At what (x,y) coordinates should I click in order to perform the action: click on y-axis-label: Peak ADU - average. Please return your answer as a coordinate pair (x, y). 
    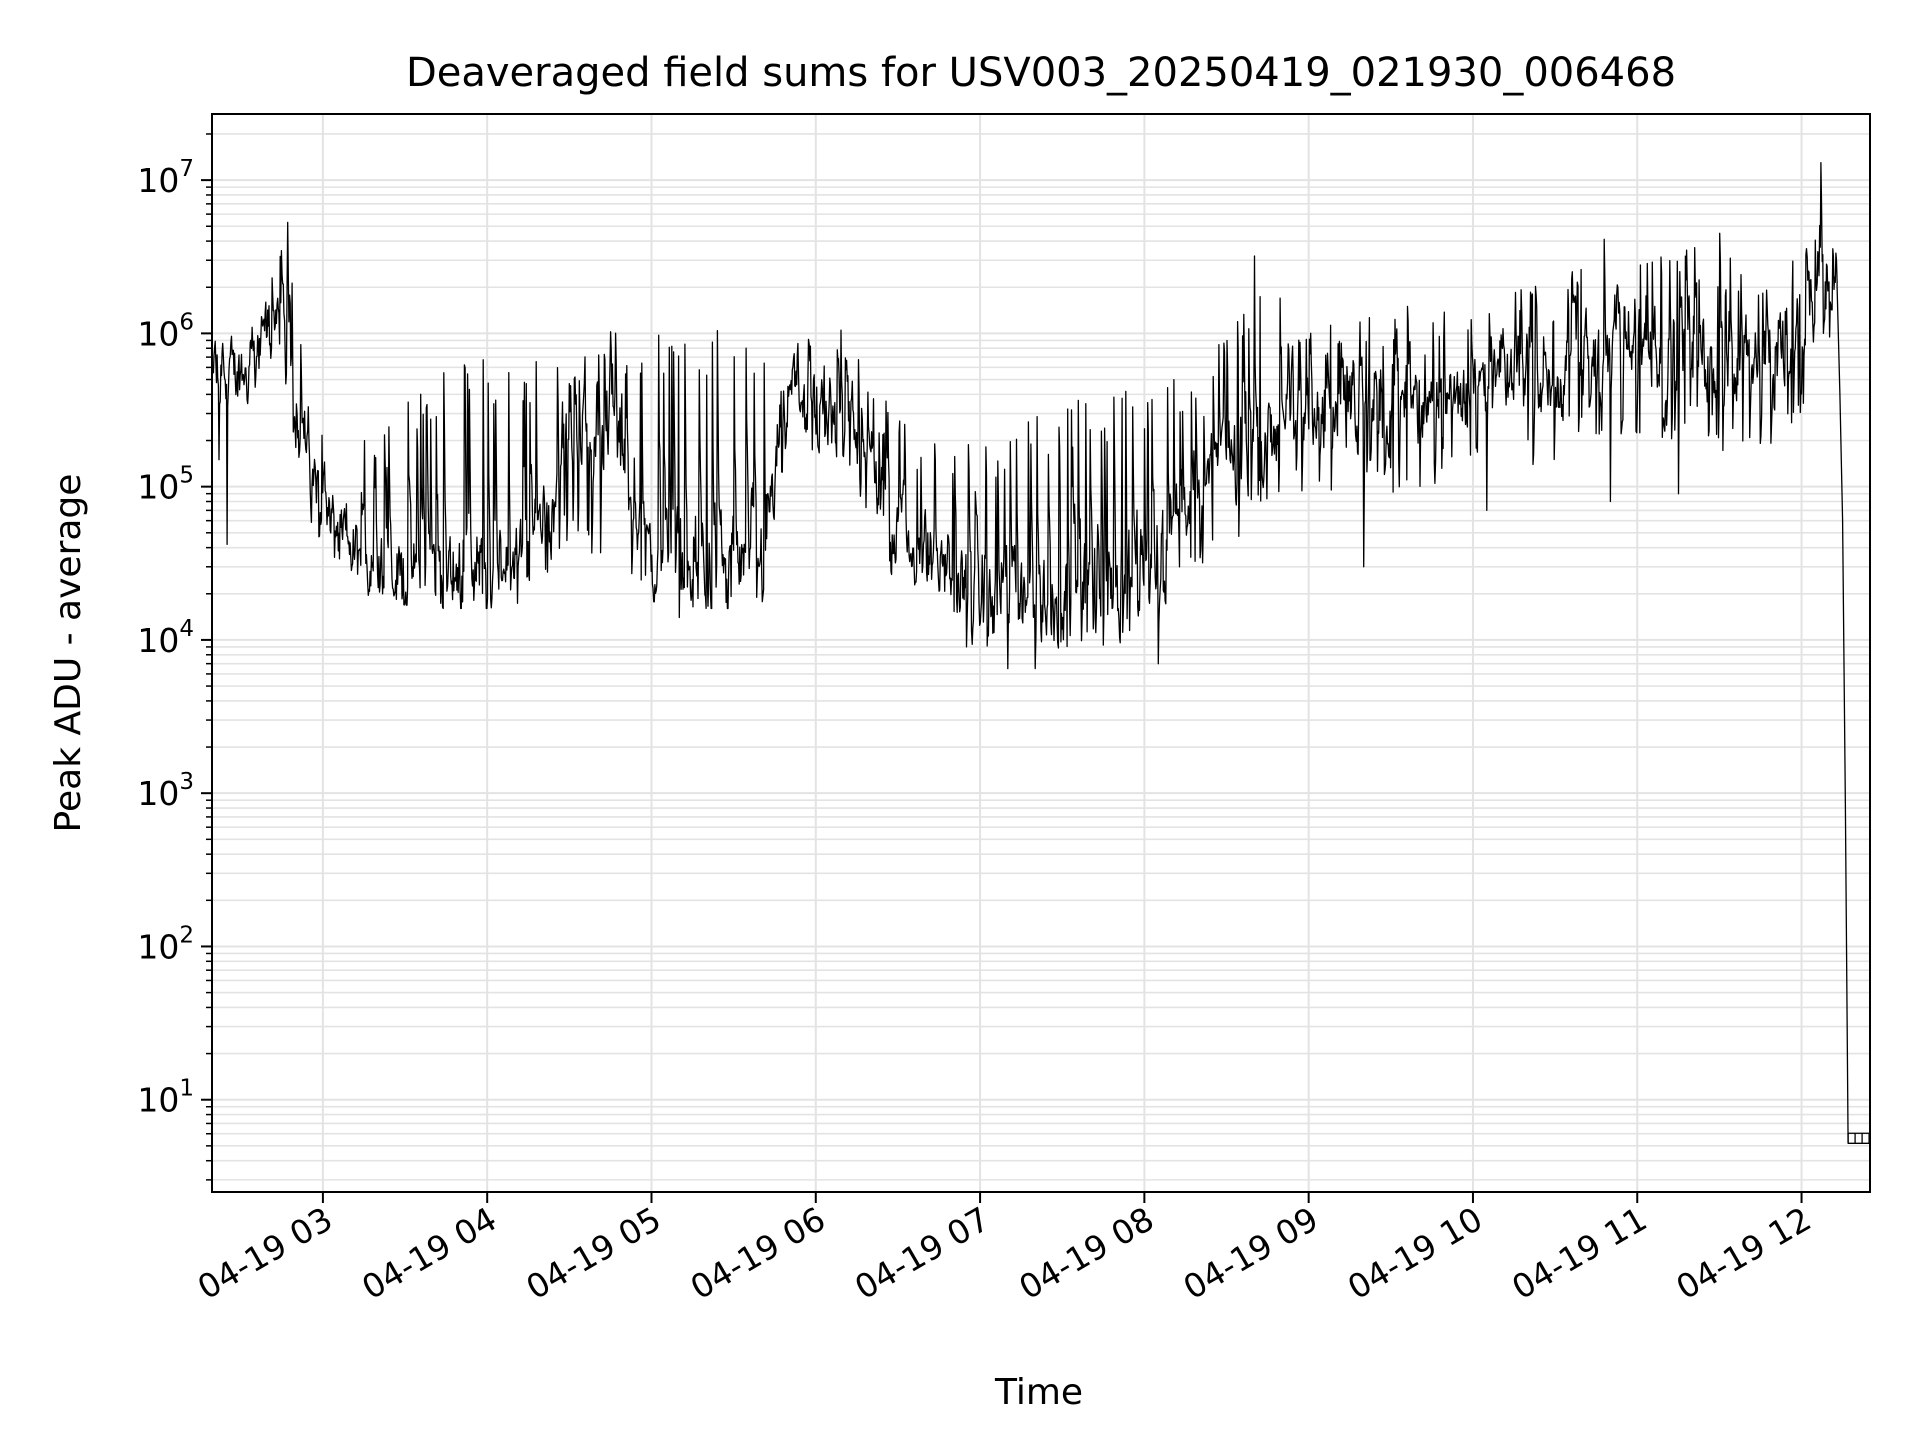
    Looking at the image, I should click on (68, 653).